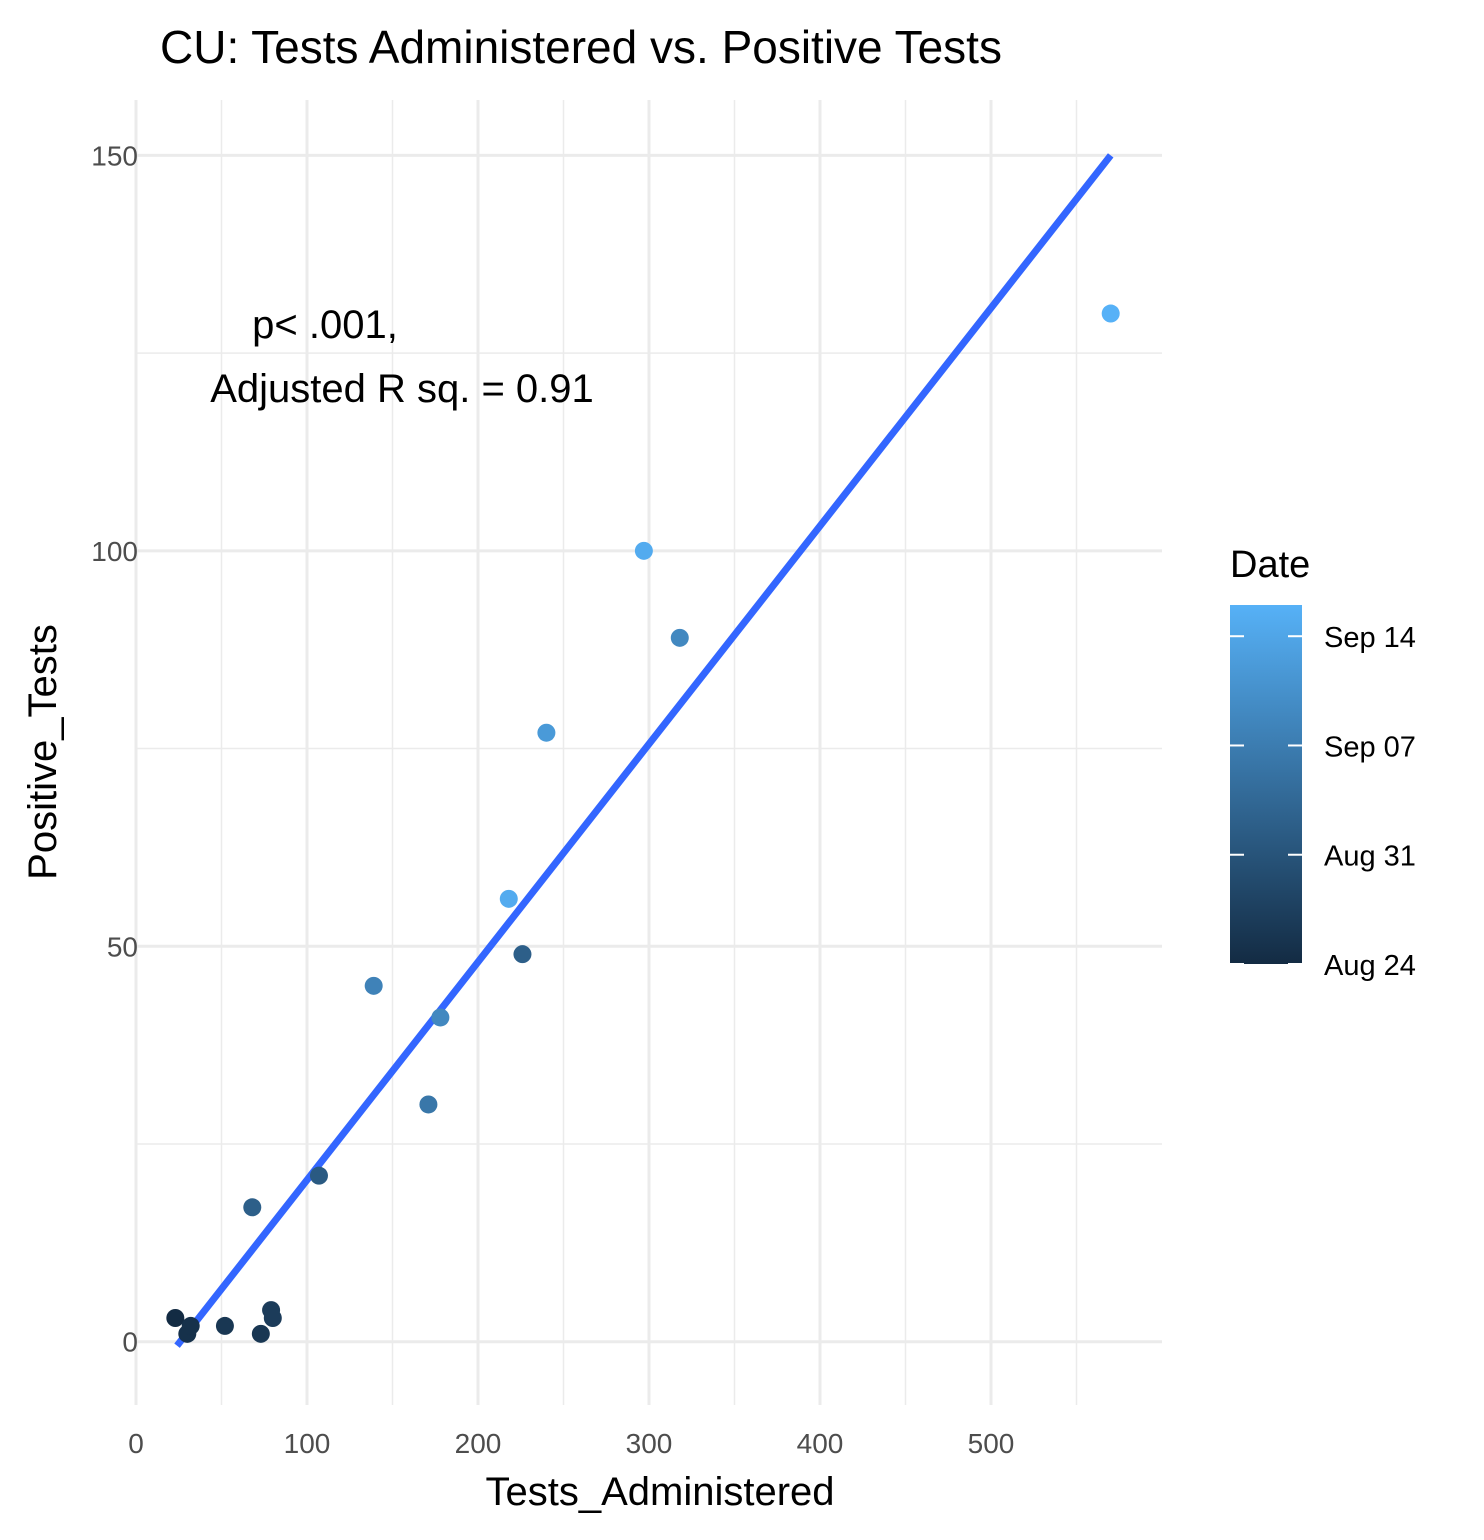  Describe the element at coordinates (114, 155) in the screenshot. I see `y-tick-label: 150` at that location.